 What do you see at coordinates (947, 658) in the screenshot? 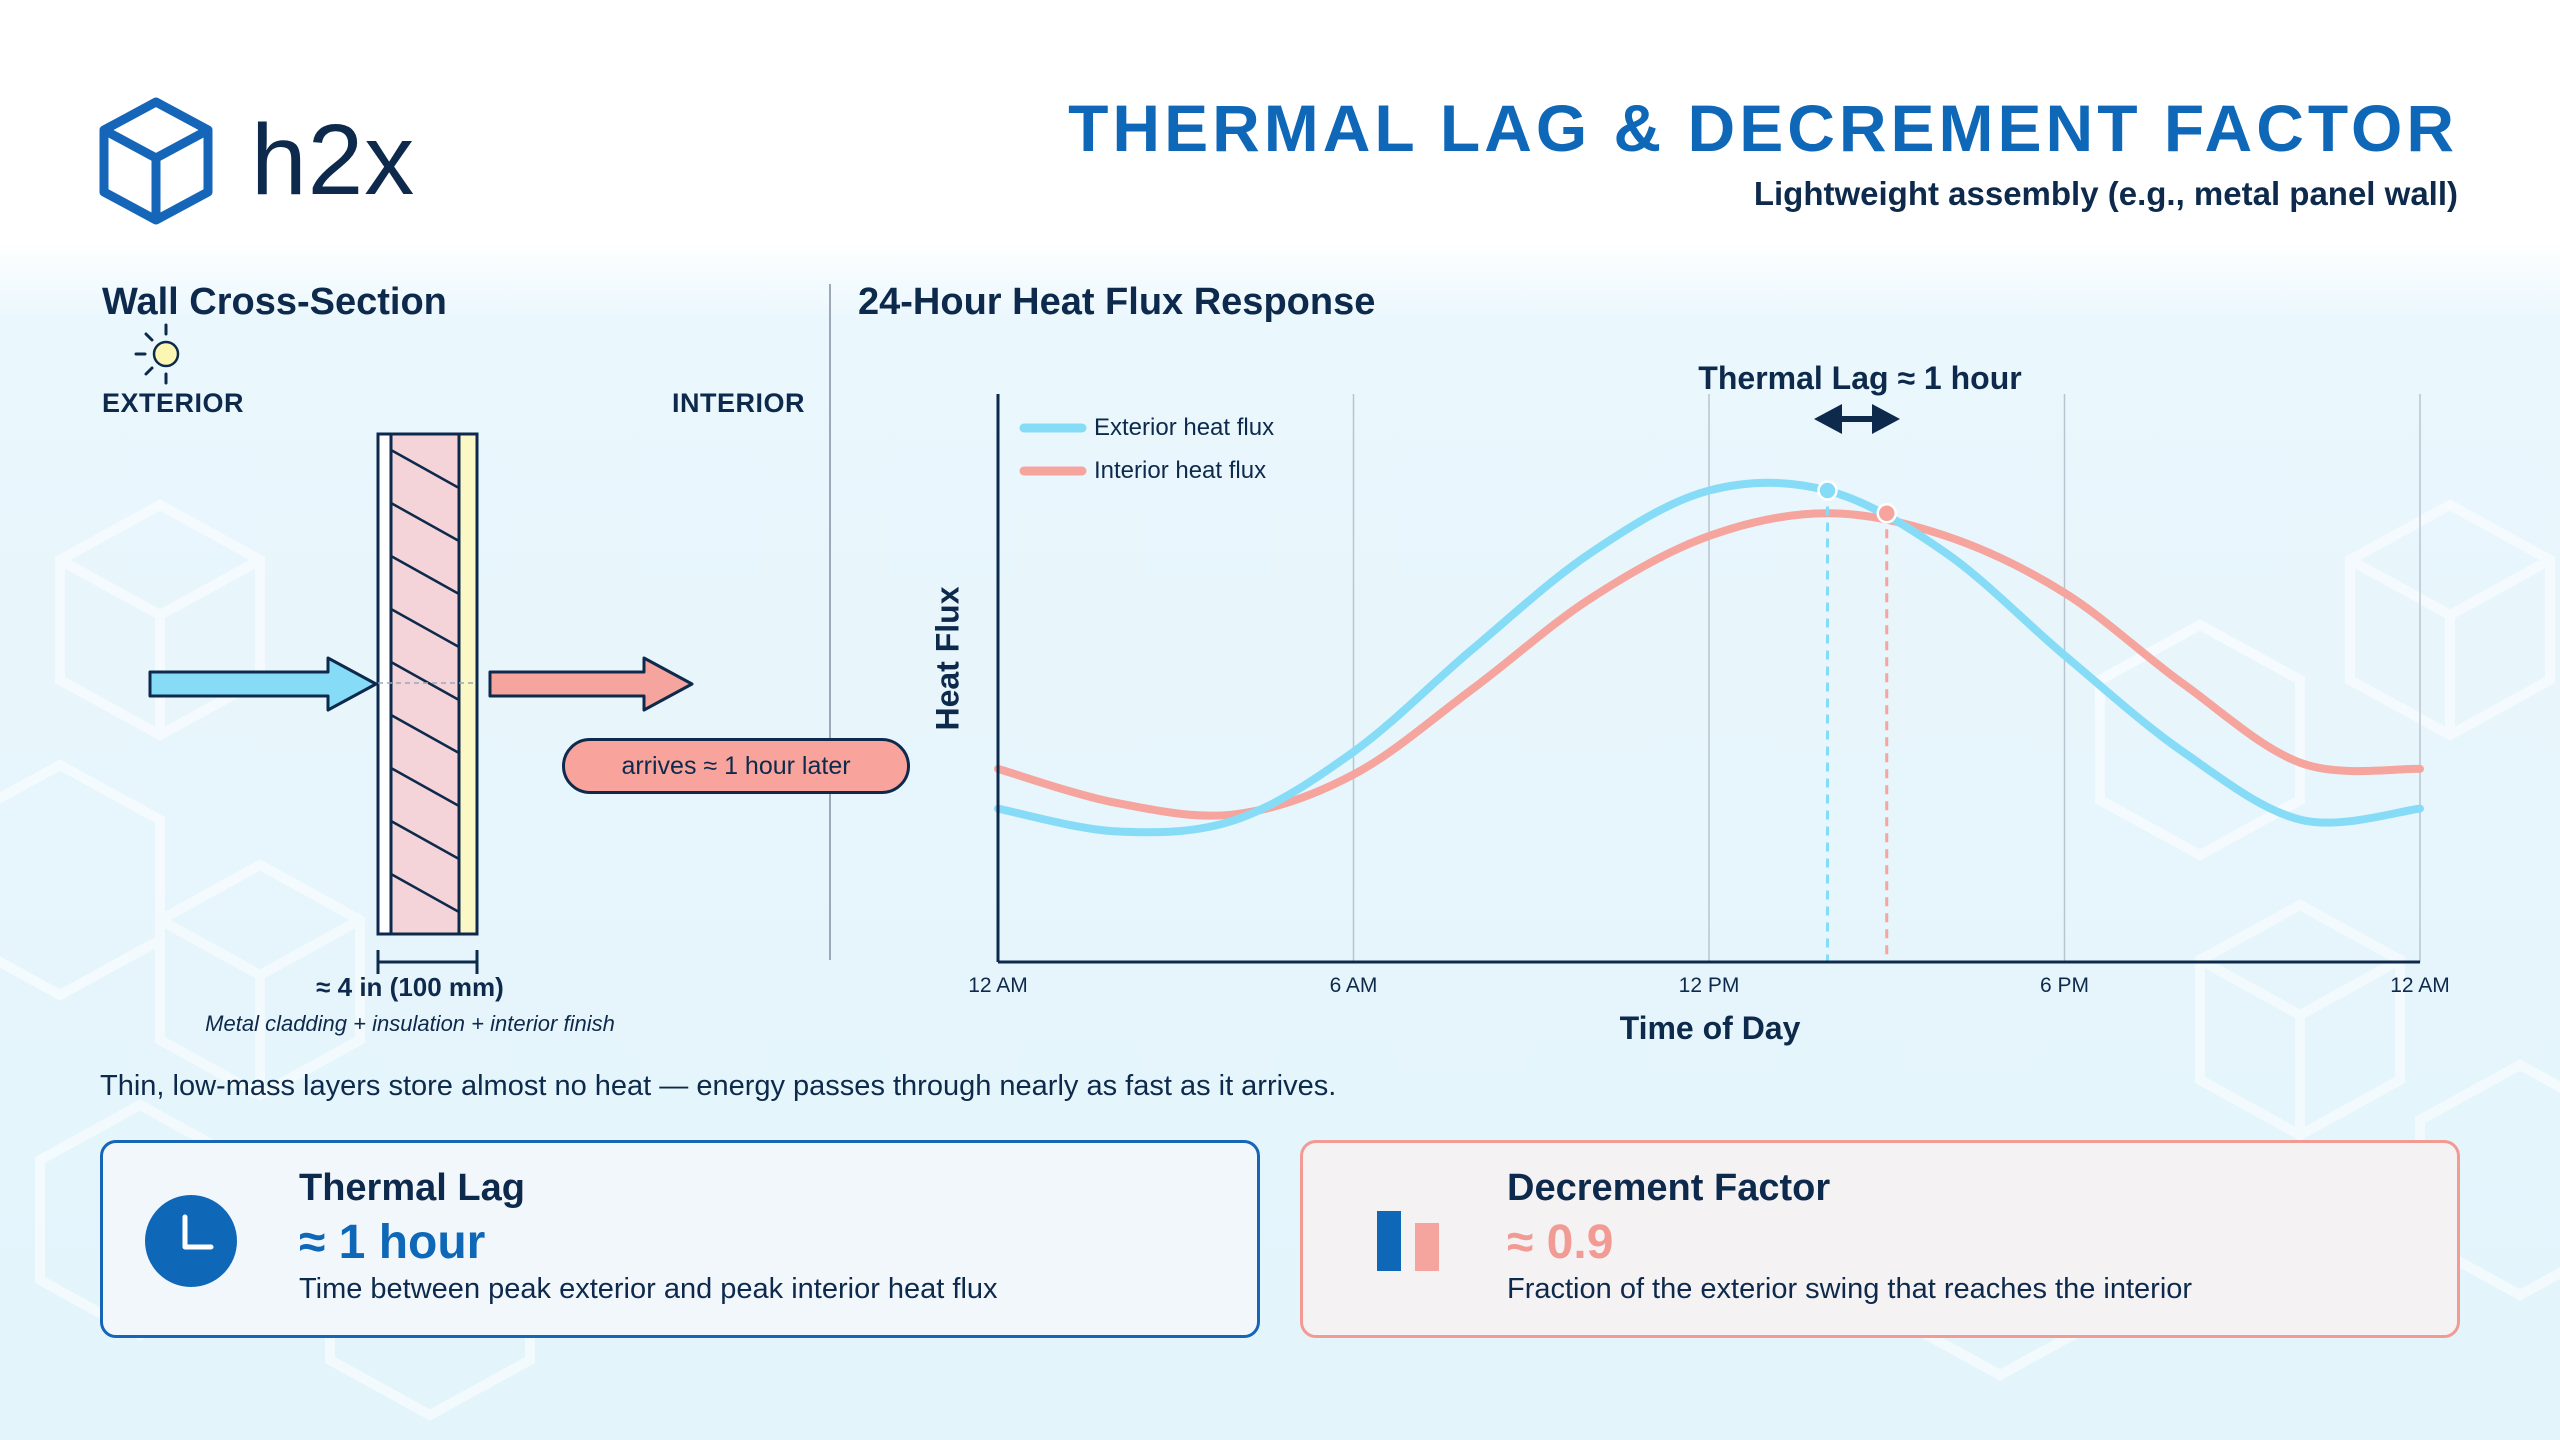
I see `y-axis-label: Heat Flux` at bounding box center [947, 658].